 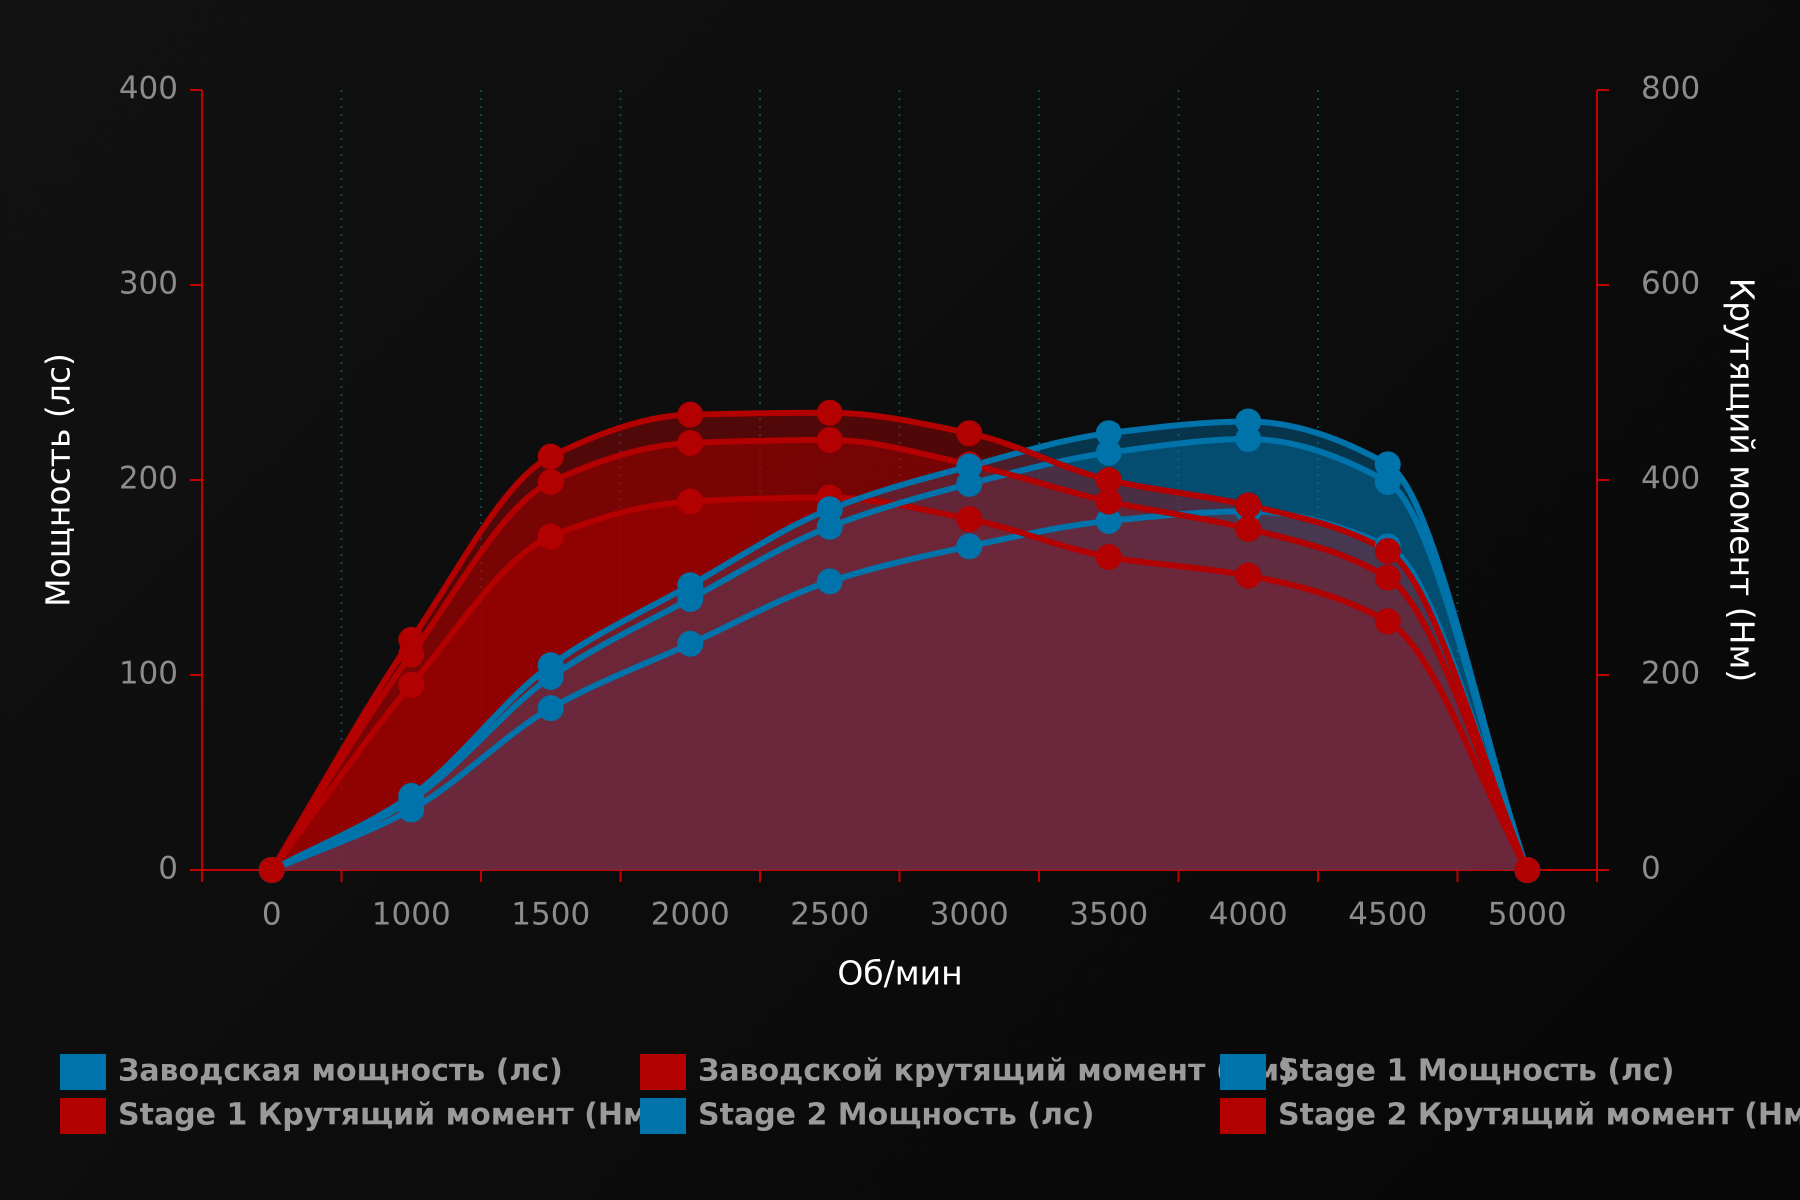 I want to click on legend-item: Stage 2 Крутящий момент (Нм), so click(x=1510, y=1116).